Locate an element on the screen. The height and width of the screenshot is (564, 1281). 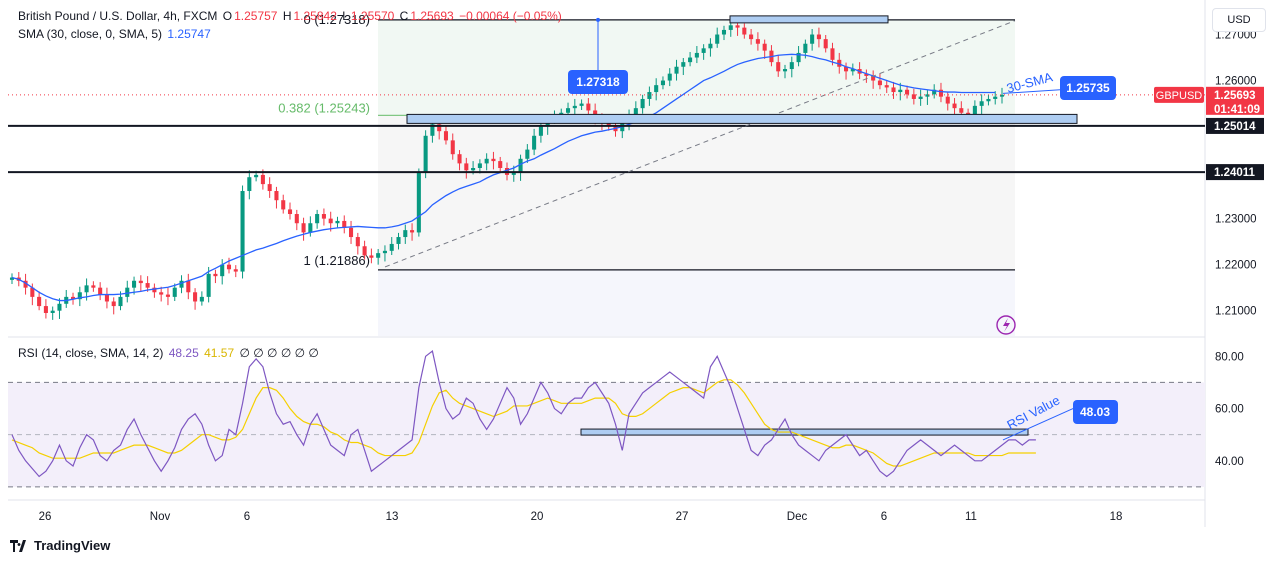
tradingview-wordmark: TradingView is located at coordinates (72, 545).